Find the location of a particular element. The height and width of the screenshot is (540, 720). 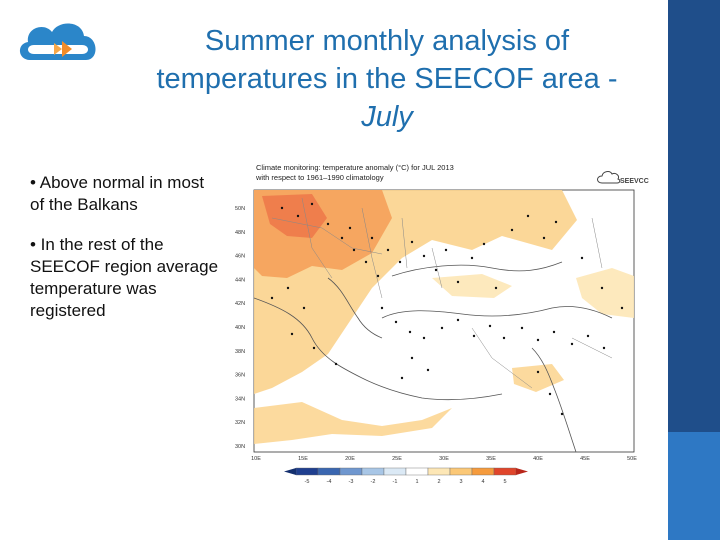

longitude-label: 45E is located at coordinates (585, 459).